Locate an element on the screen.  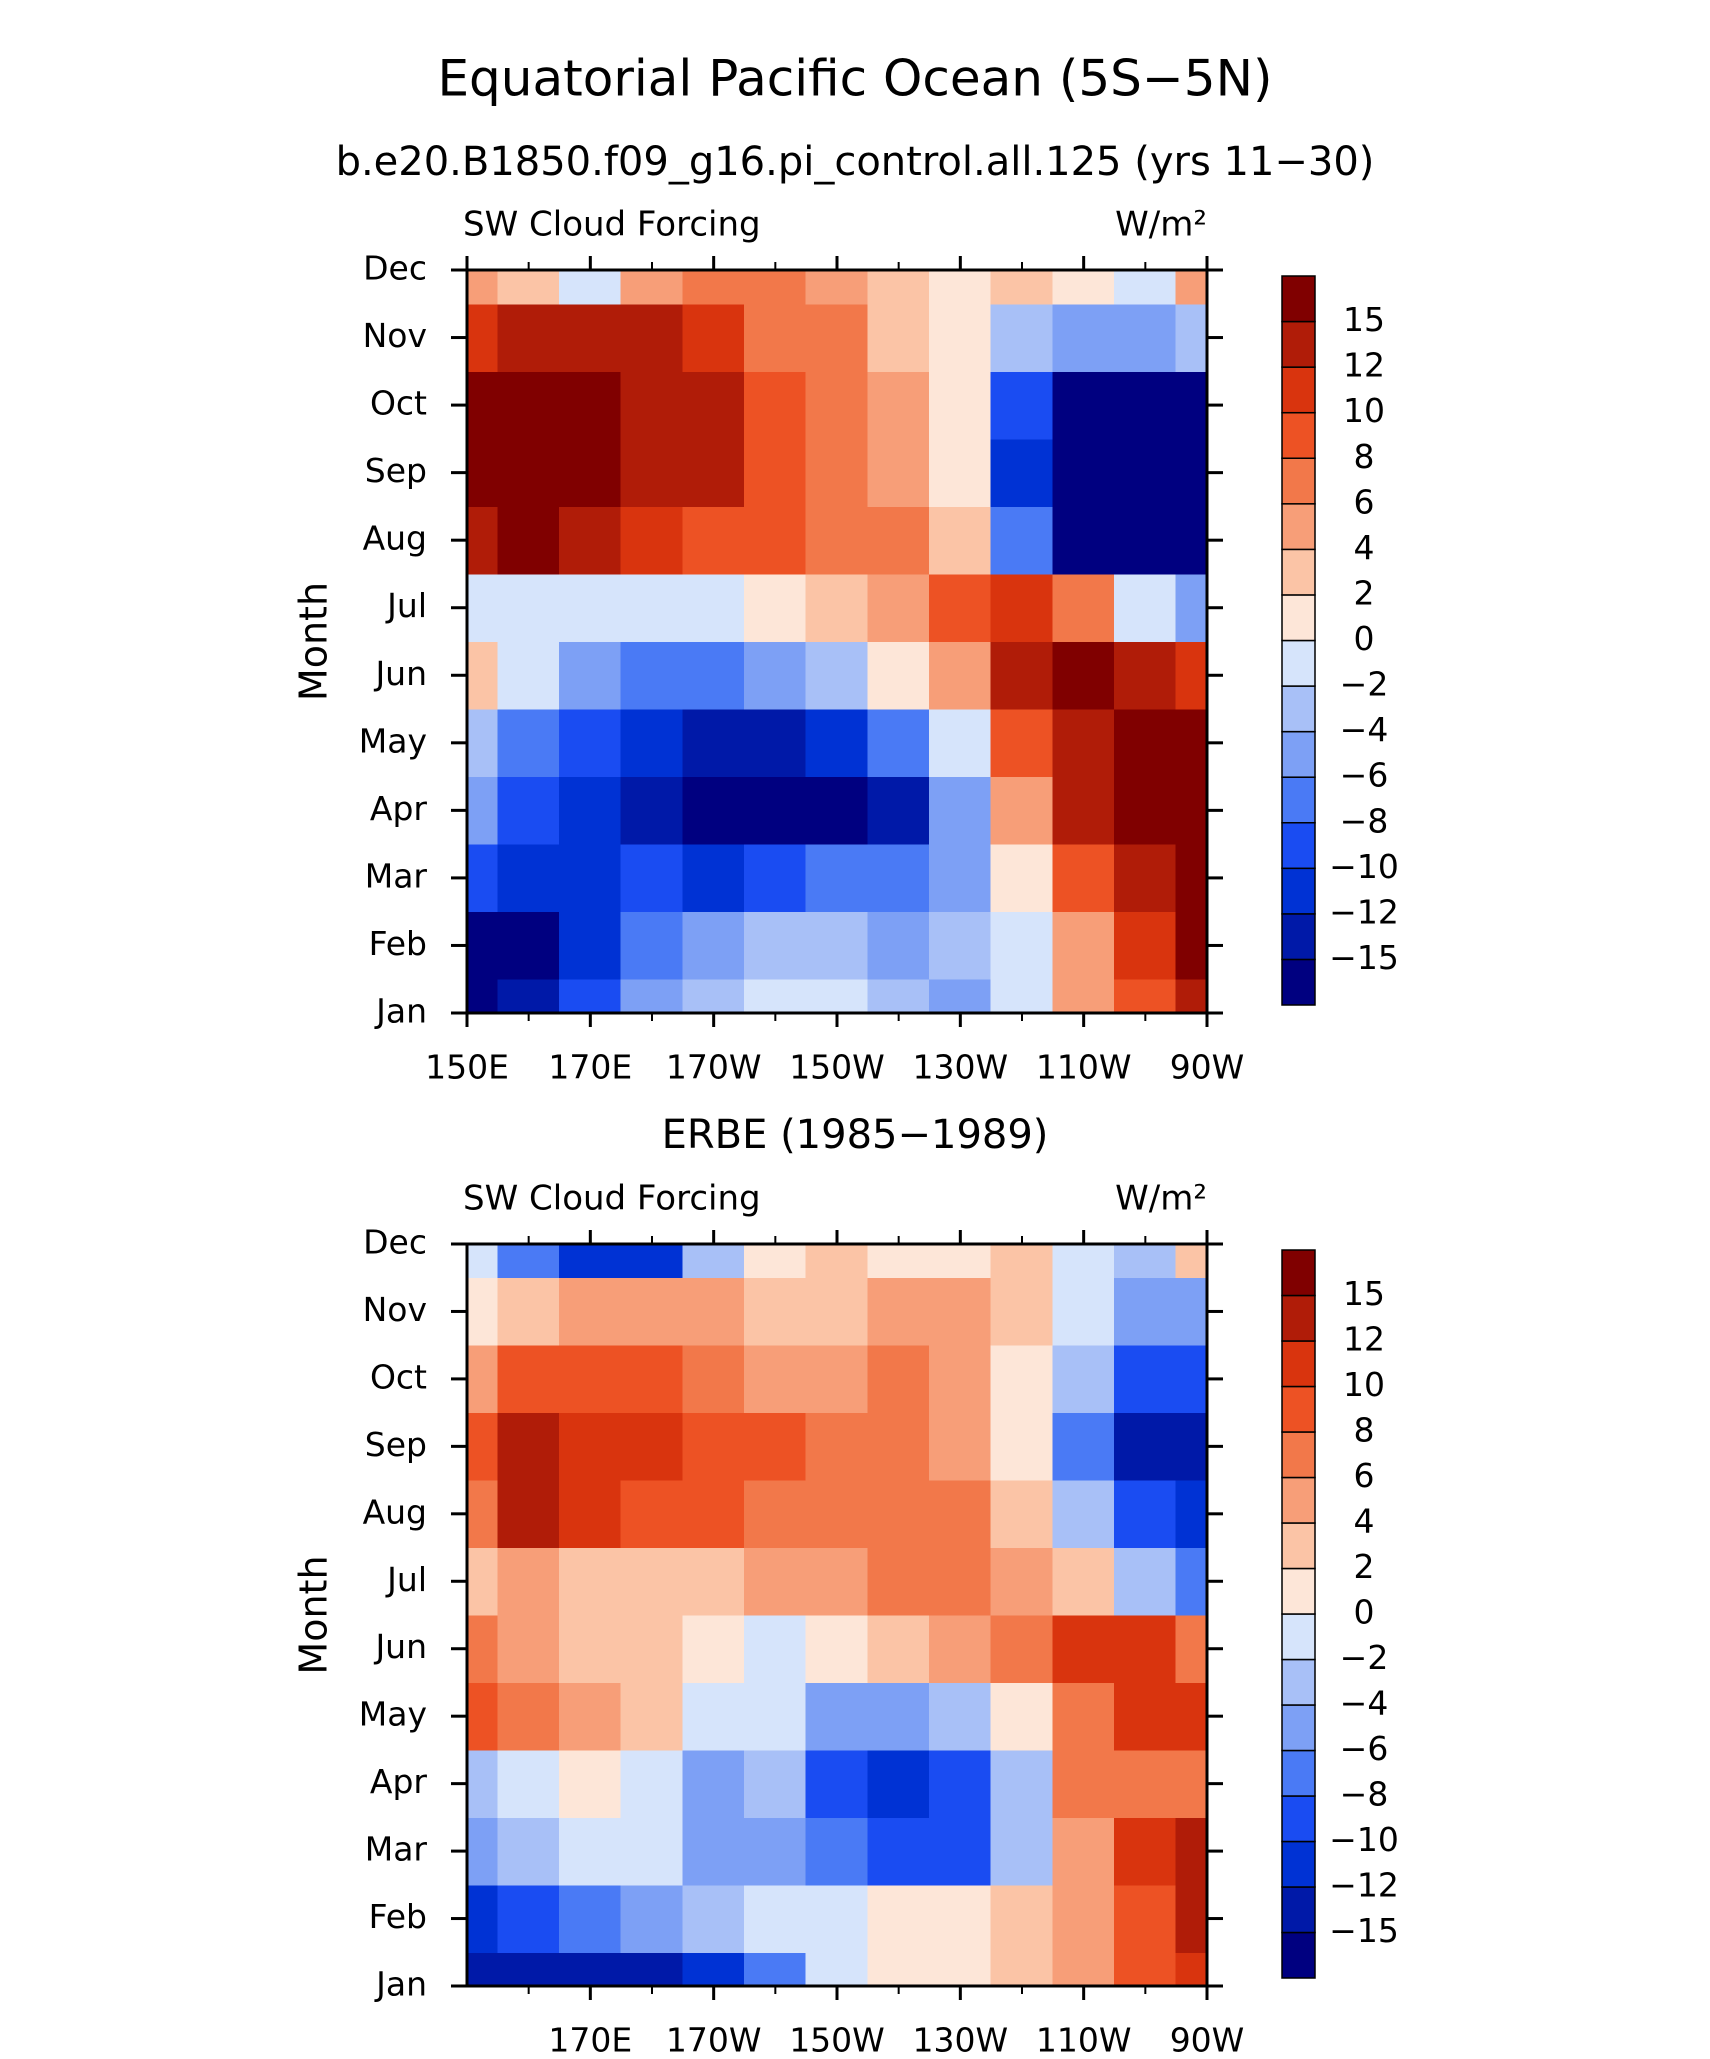
y-tick-label: Jul is located at coordinates (406, 1579).